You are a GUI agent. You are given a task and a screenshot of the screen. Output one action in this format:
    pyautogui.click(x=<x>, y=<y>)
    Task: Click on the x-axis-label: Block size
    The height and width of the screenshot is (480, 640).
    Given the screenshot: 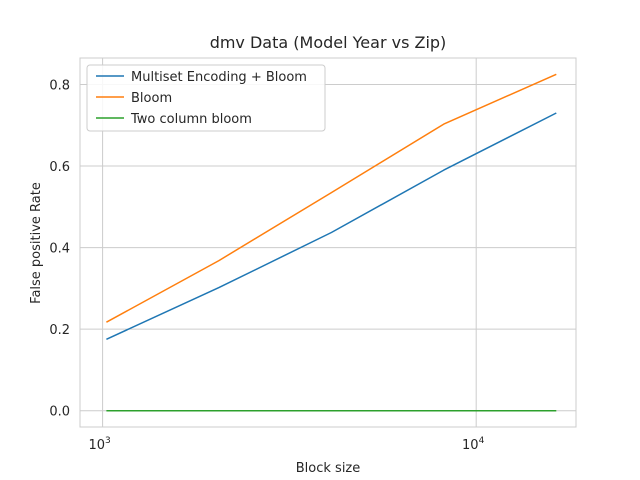 What is the action you would take?
    pyautogui.click(x=328, y=468)
    